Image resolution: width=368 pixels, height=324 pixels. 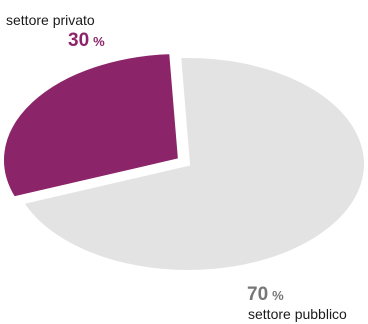 What do you see at coordinates (50, 20) in the screenshot?
I see `slice-label-private: settore privato` at bounding box center [50, 20].